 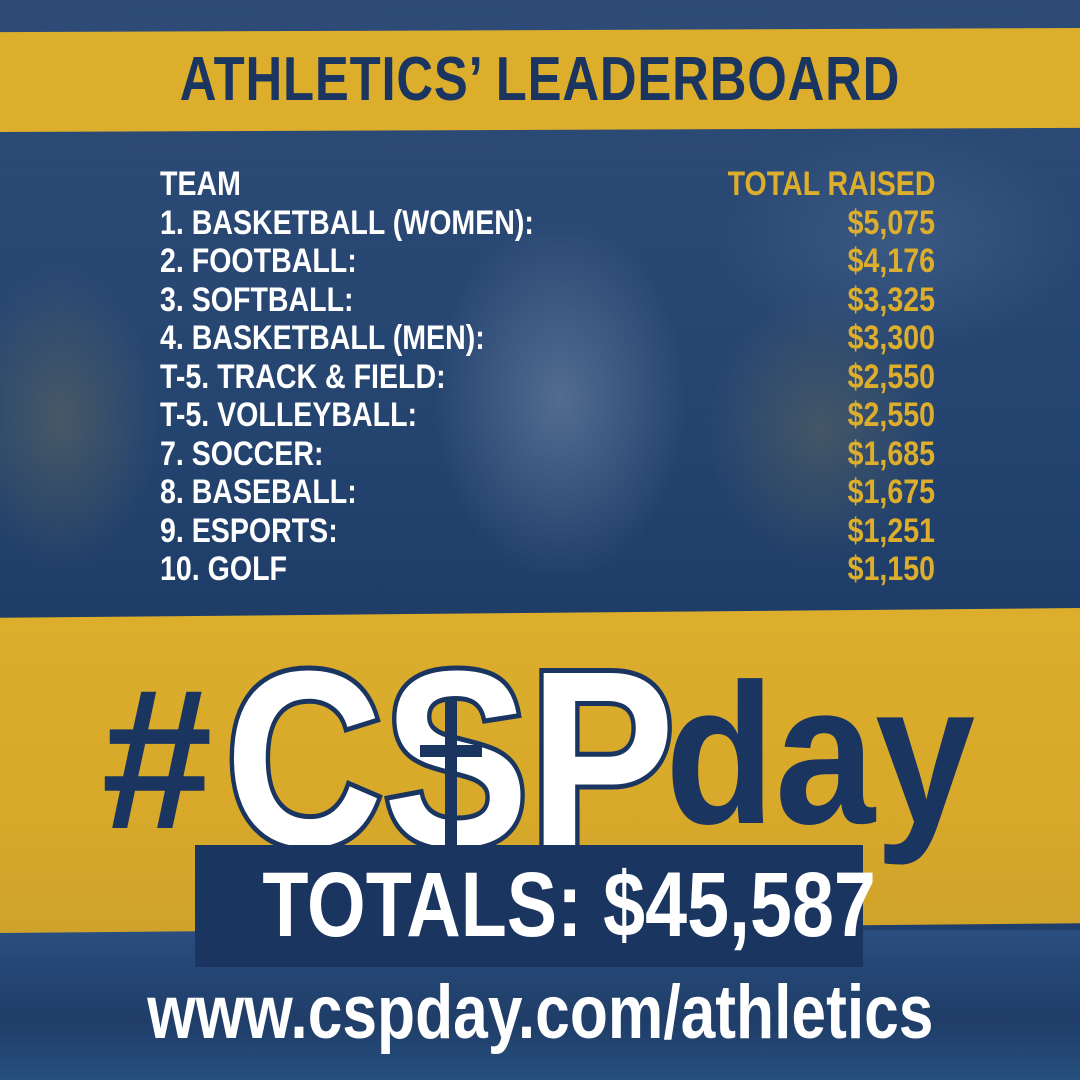 I want to click on totals-box, so click(x=529, y=906).